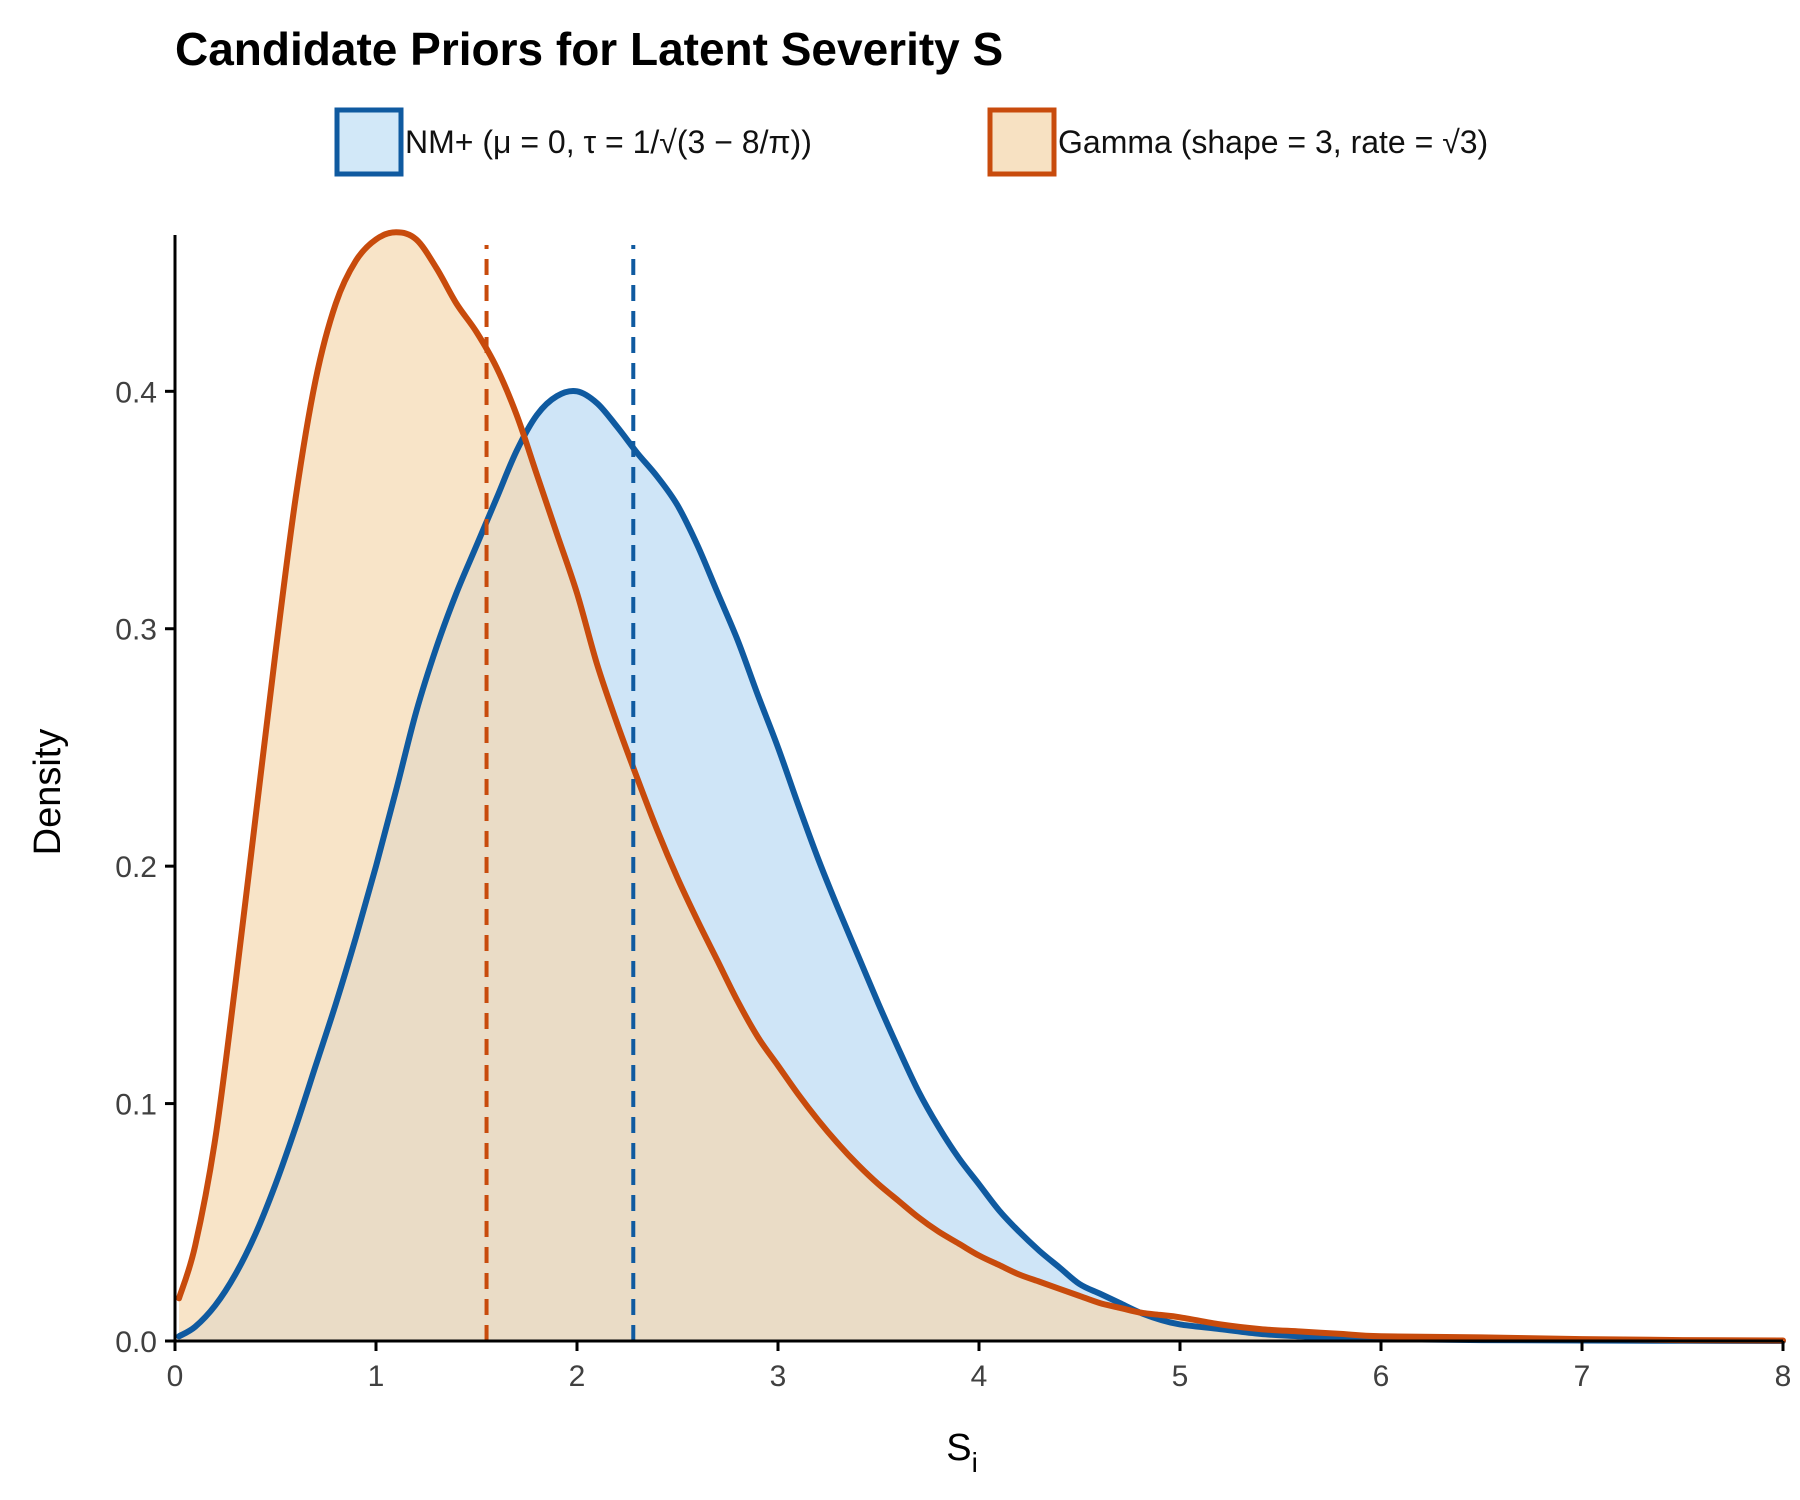 This screenshot has height=1500, width=1800. I want to click on y-tick-label: 0.0, so click(136, 1342).